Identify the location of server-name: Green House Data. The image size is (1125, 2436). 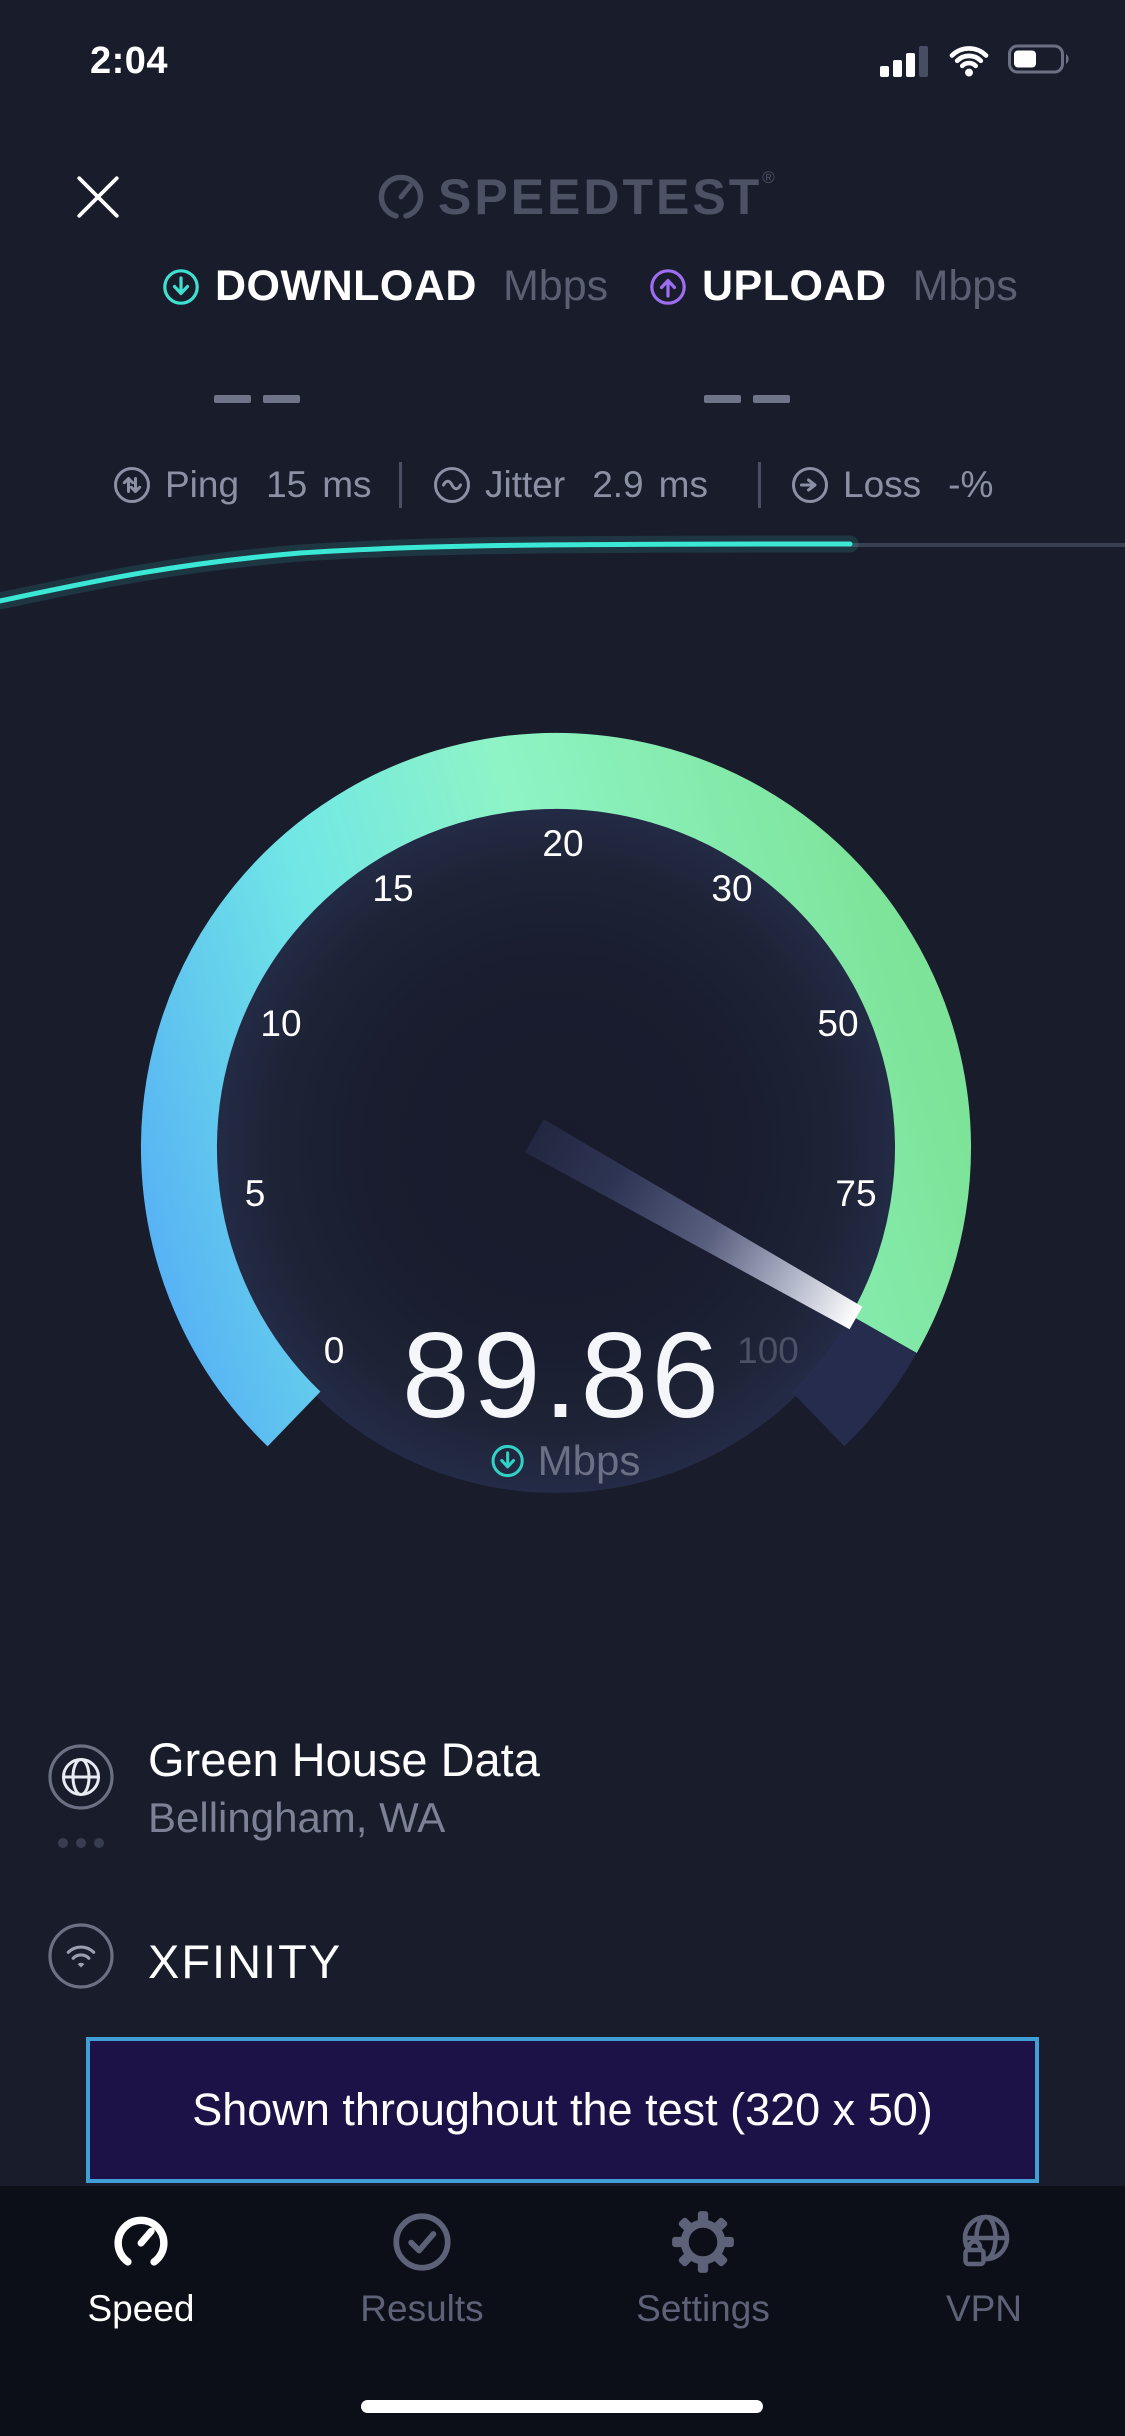
(344, 1759).